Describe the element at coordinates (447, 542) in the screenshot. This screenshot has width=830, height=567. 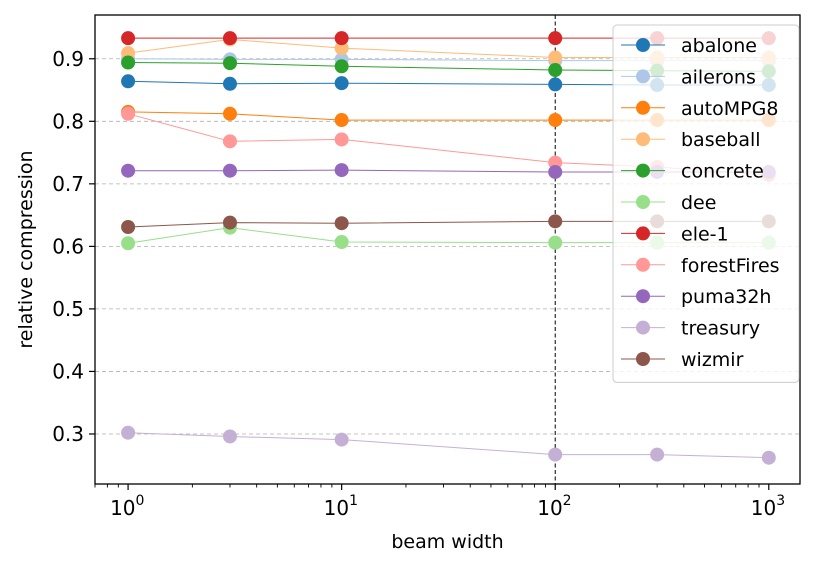
I see `x-axis-label: beam width` at that location.